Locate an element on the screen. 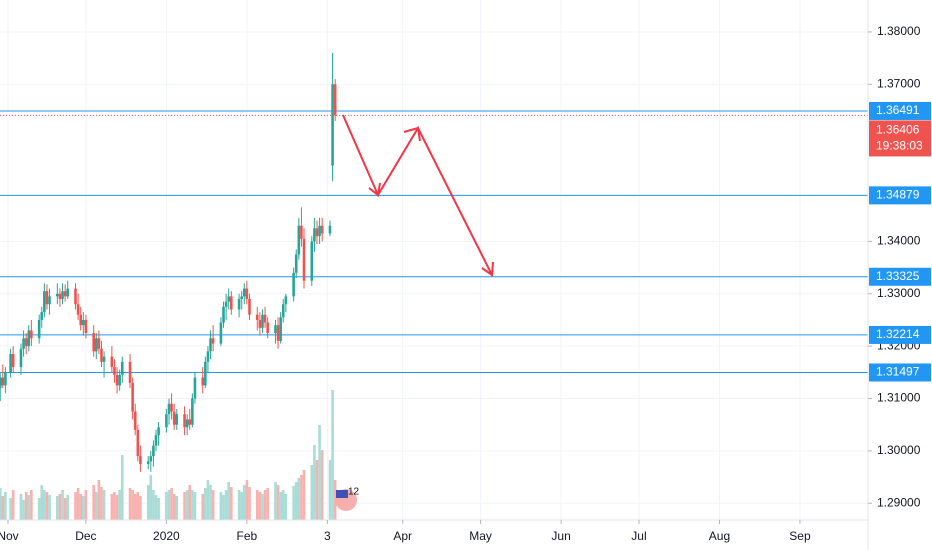 This screenshot has height=550, width=932. price-label: 1.36406 is located at coordinates (898, 130).